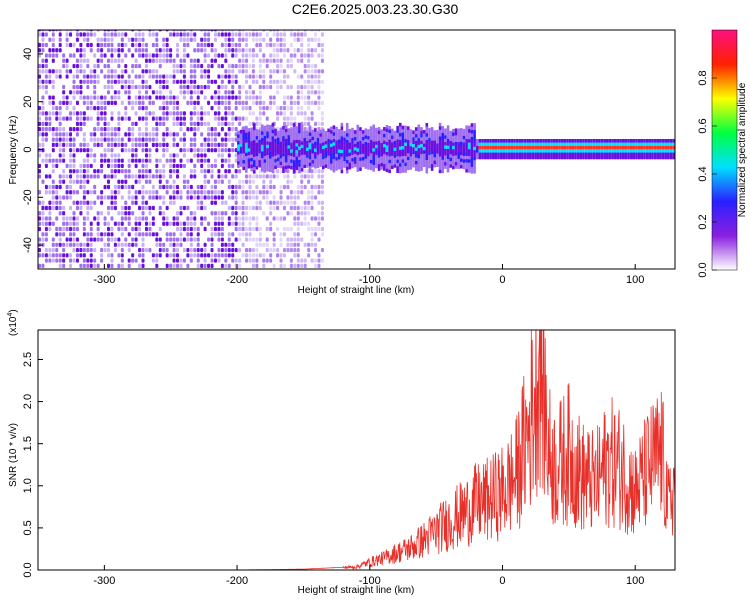 Image resolution: width=750 pixels, height=600 pixels. Describe the element at coordinates (370, 581) in the screenshot. I see `snr-x-tick-label: -100` at that location.